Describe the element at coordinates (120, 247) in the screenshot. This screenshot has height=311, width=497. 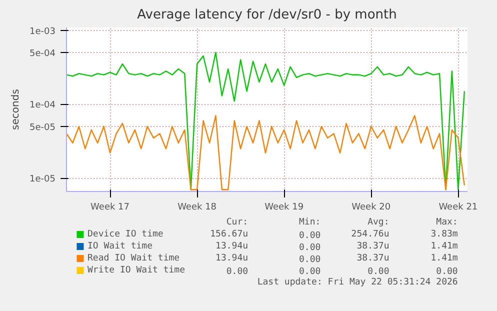
I see `legend-label: IO Wait time` at that location.